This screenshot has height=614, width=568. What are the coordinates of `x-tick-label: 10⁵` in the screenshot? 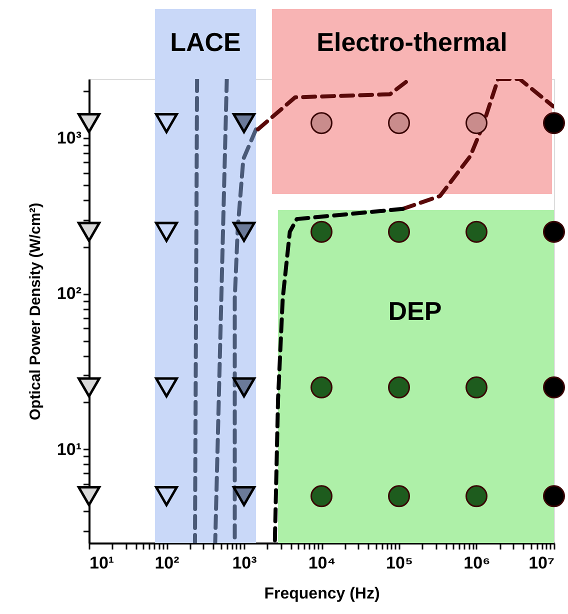 It's located at (399, 563).